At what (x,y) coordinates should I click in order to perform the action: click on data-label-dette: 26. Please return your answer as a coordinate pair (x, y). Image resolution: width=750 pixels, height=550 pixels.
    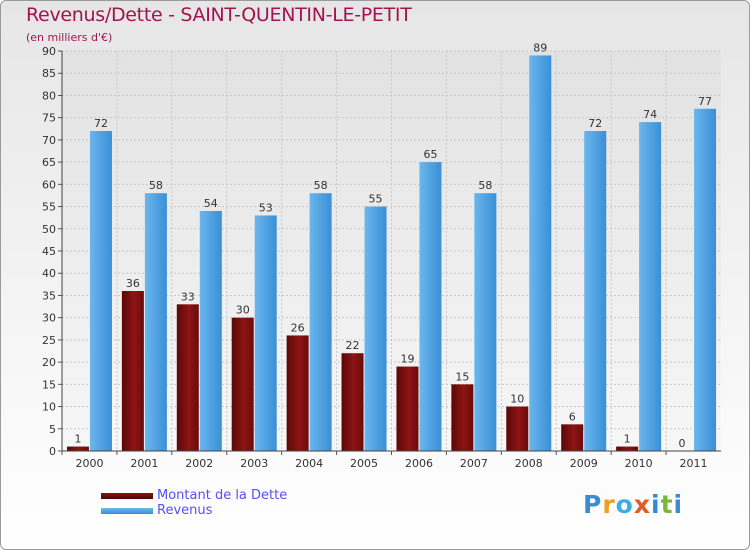
    Looking at the image, I should click on (298, 327).